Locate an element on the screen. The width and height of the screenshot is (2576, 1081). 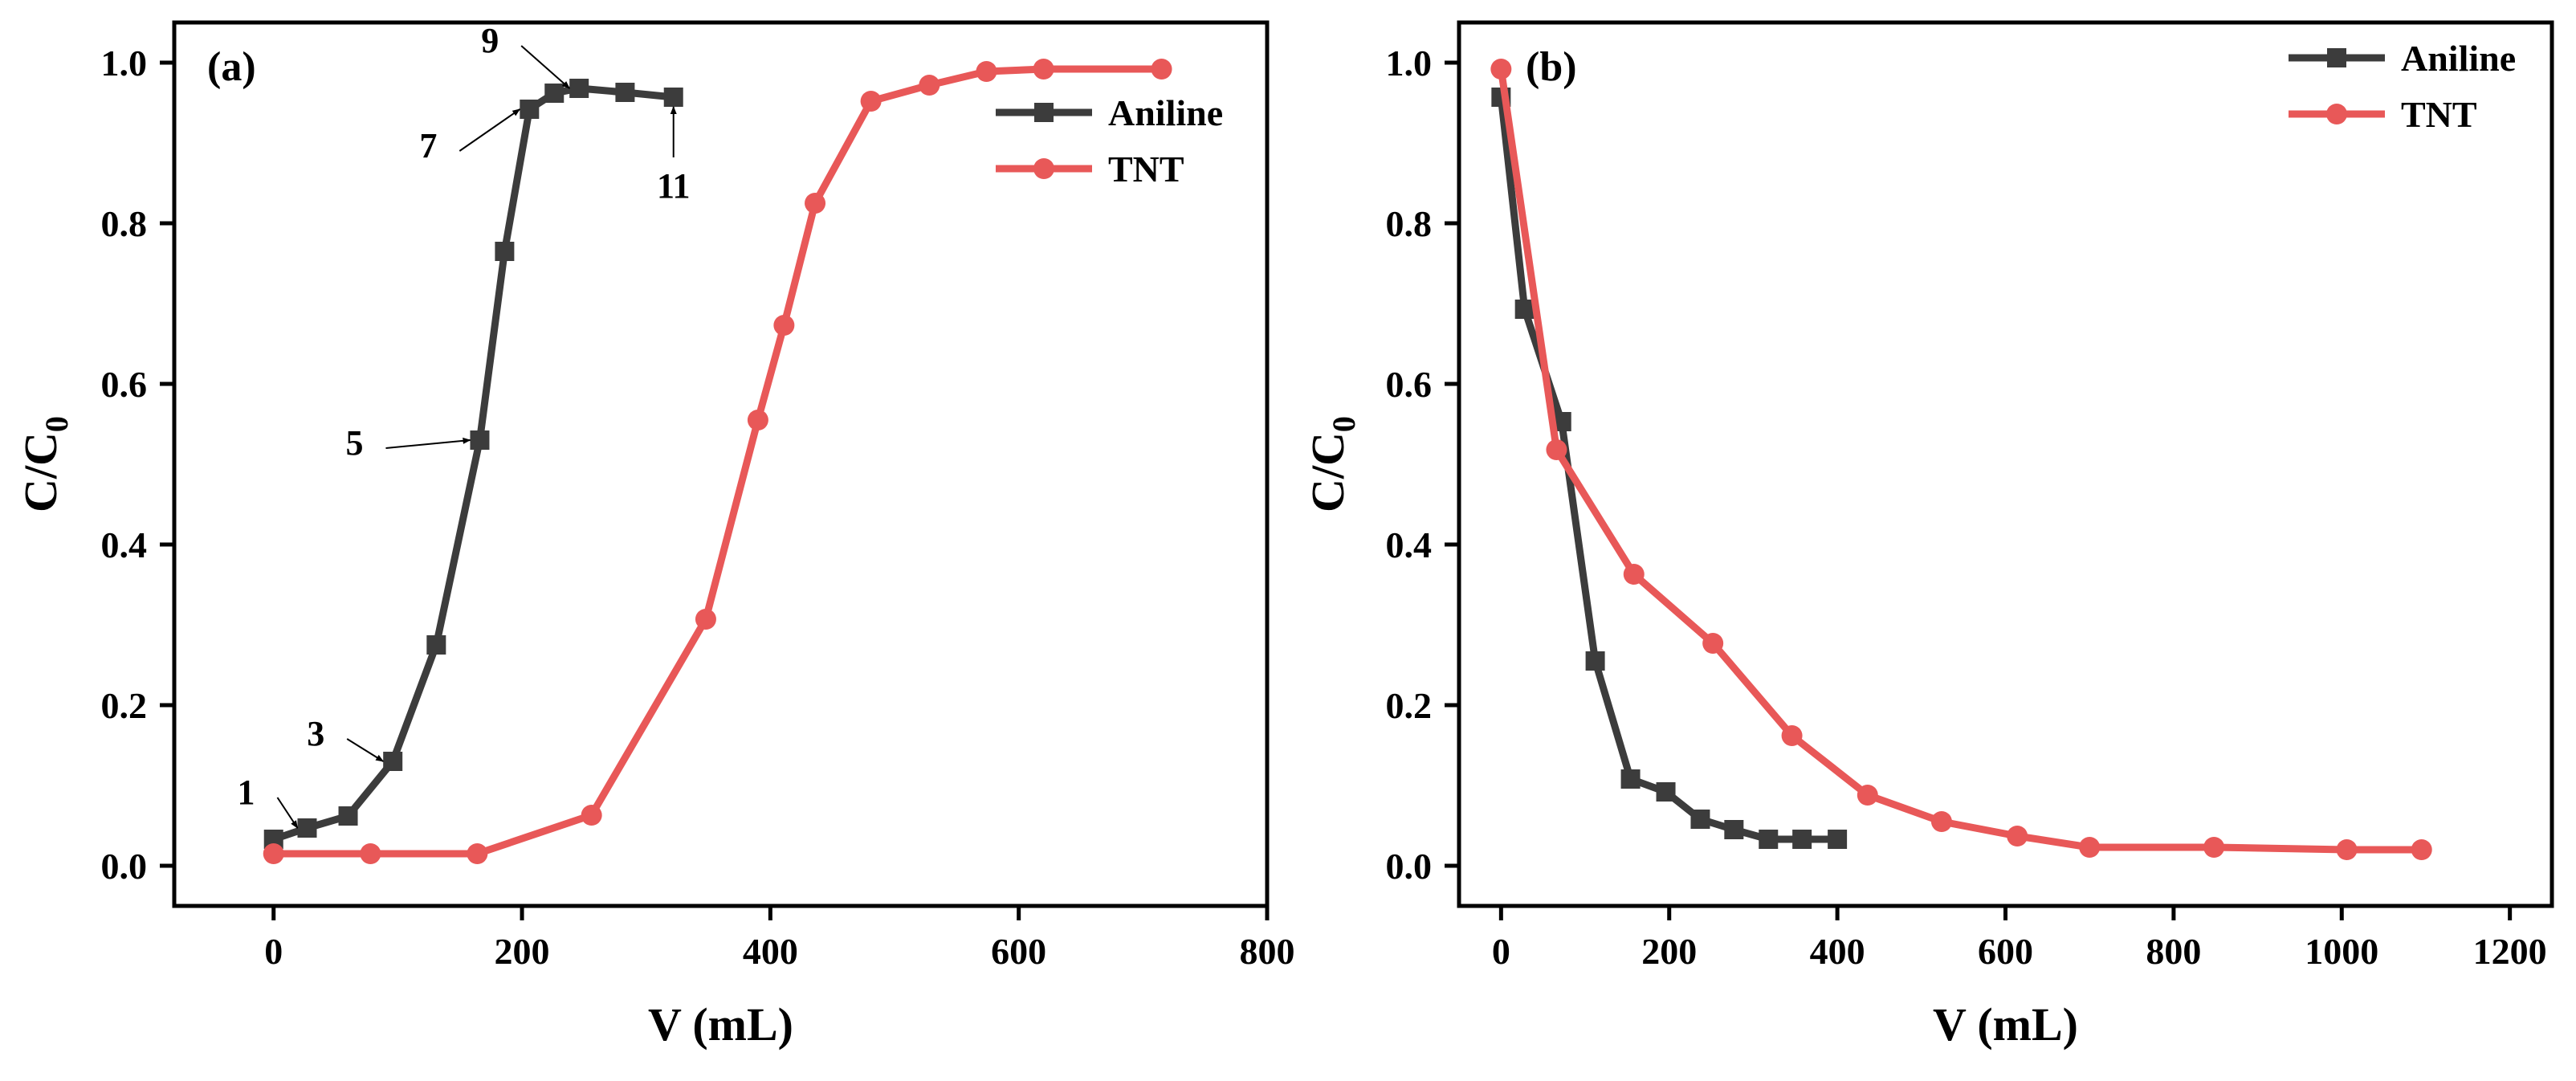
annotation-label: 3 is located at coordinates (315, 733).